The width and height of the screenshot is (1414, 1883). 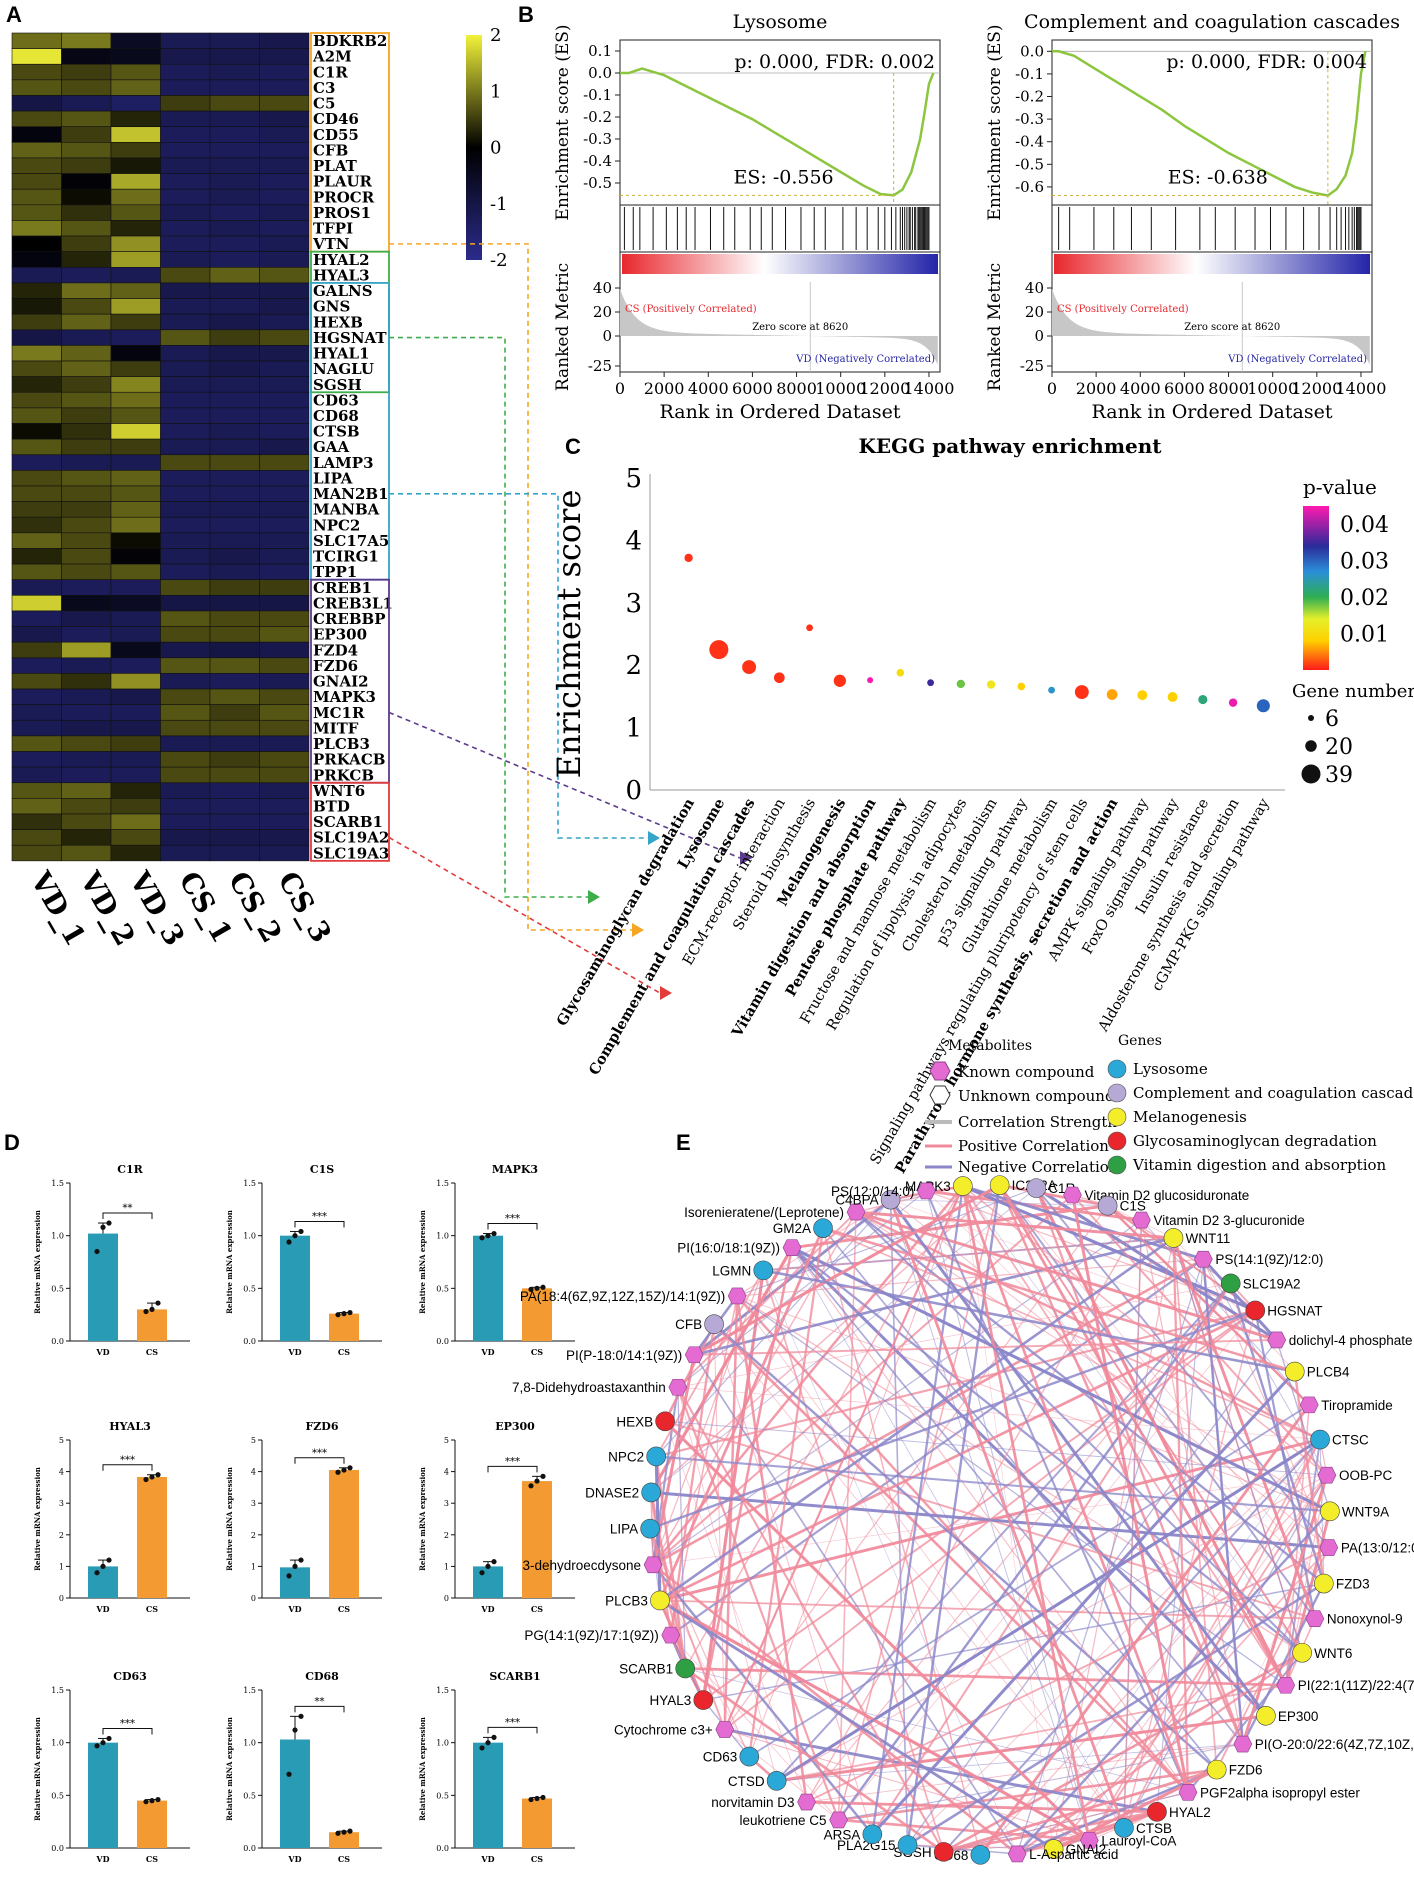 I want to click on gsea-frame, so click(x=780, y=206).